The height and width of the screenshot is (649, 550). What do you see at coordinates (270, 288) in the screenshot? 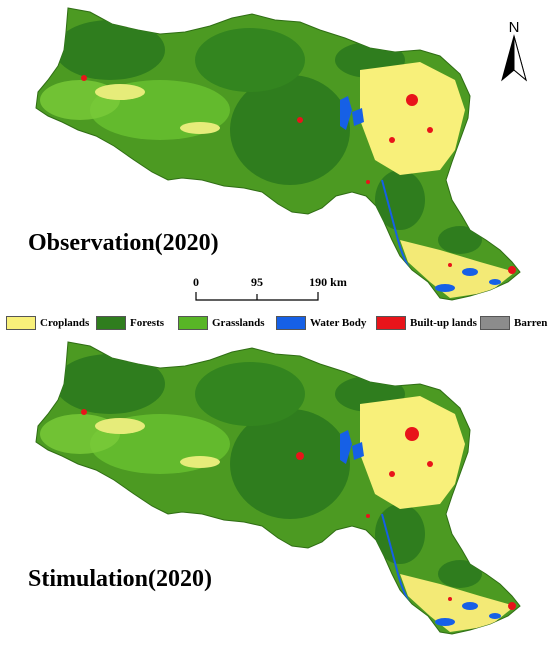
I see `scale-bar: 0 95 190 km` at bounding box center [270, 288].